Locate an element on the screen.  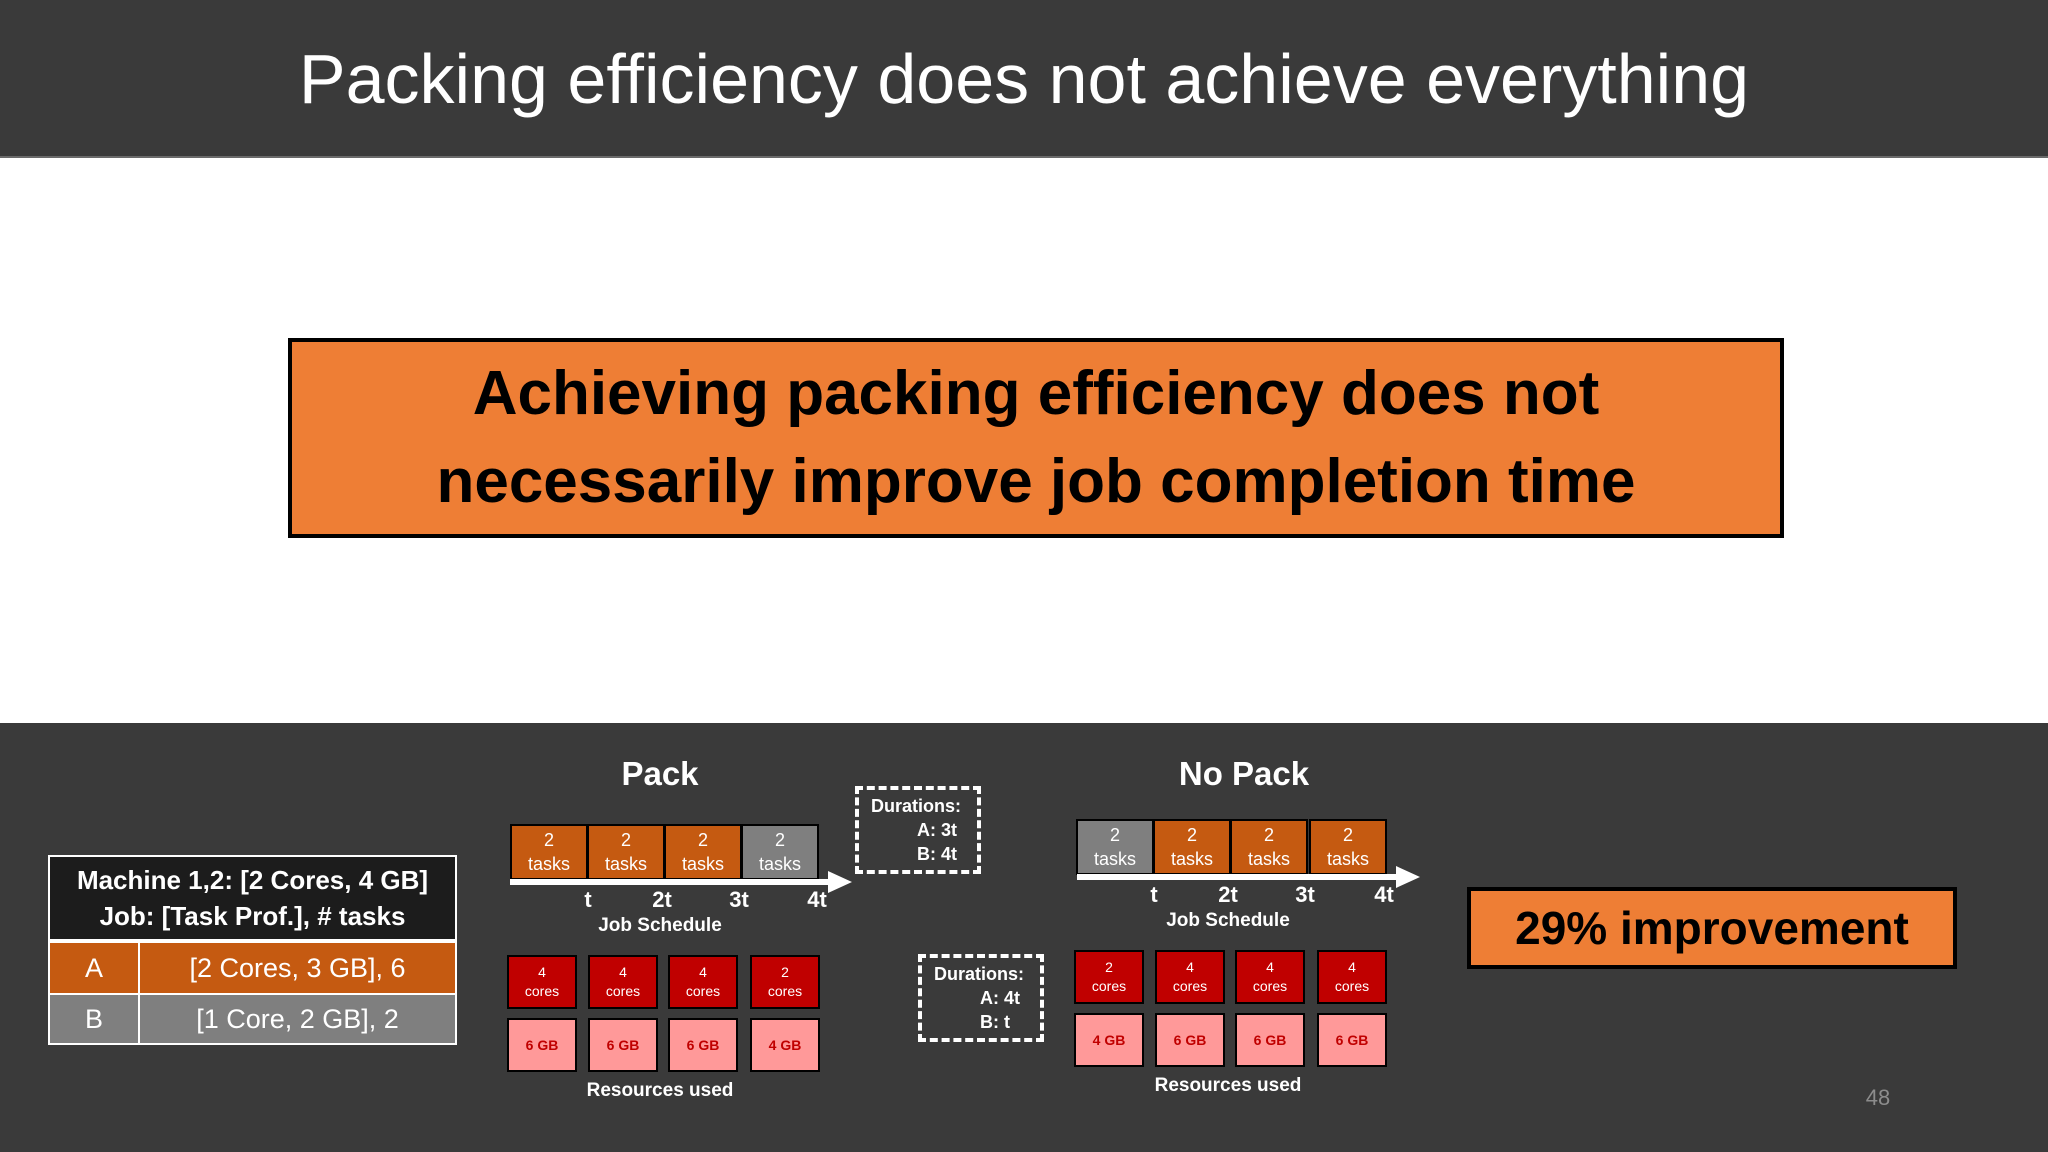
duration-a: A: 3t is located at coordinates (937, 830).